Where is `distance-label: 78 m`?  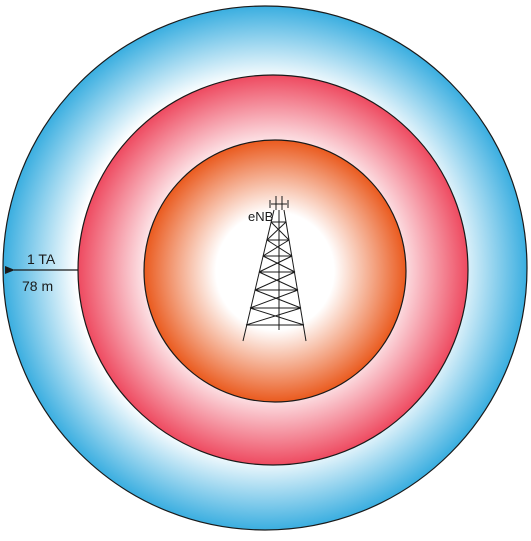 distance-label: 78 m is located at coordinates (37, 286).